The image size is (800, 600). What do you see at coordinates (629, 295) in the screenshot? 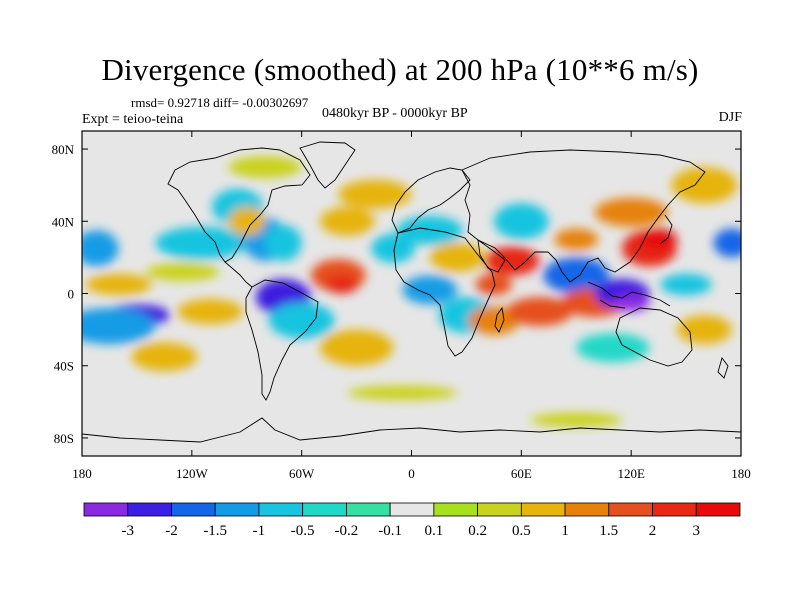
I see `coastline-indonesia` at bounding box center [629, 295].